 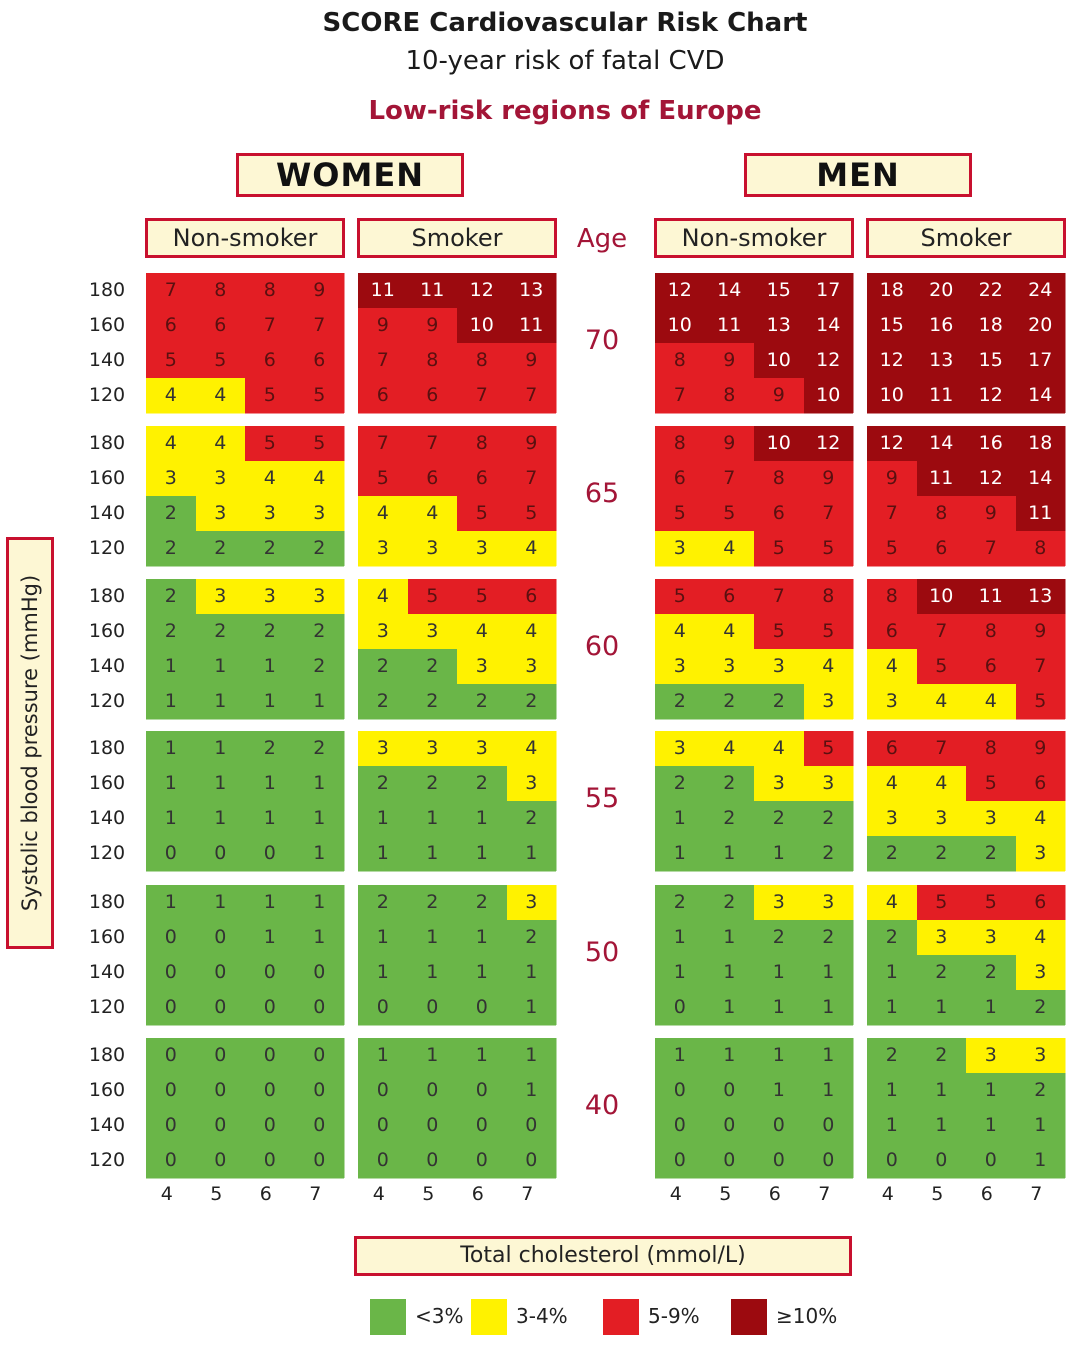 I want to click on women-nonsmoker-header: Non-smoker, so click(x=245, y=238).